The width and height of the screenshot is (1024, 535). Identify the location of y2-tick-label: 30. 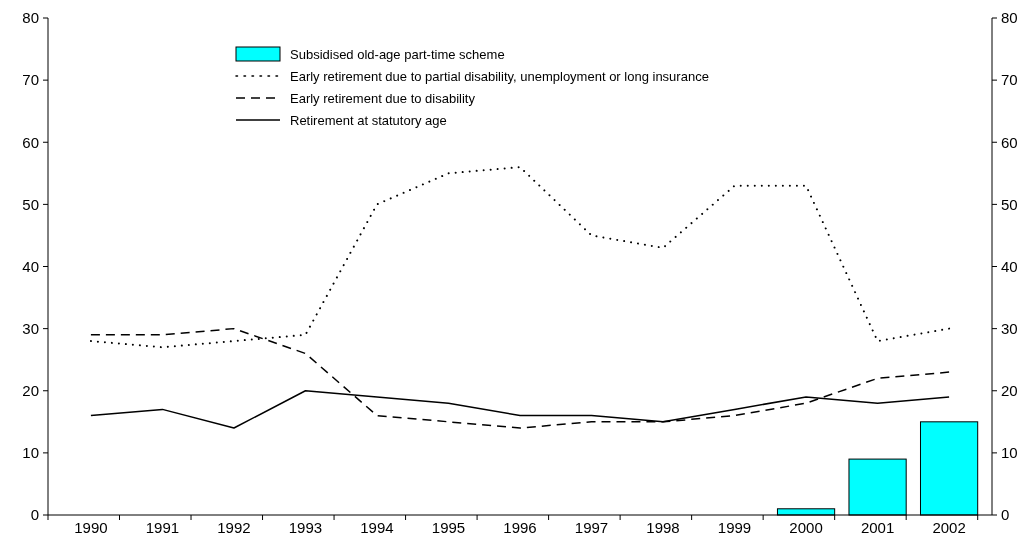
(1009, 328).